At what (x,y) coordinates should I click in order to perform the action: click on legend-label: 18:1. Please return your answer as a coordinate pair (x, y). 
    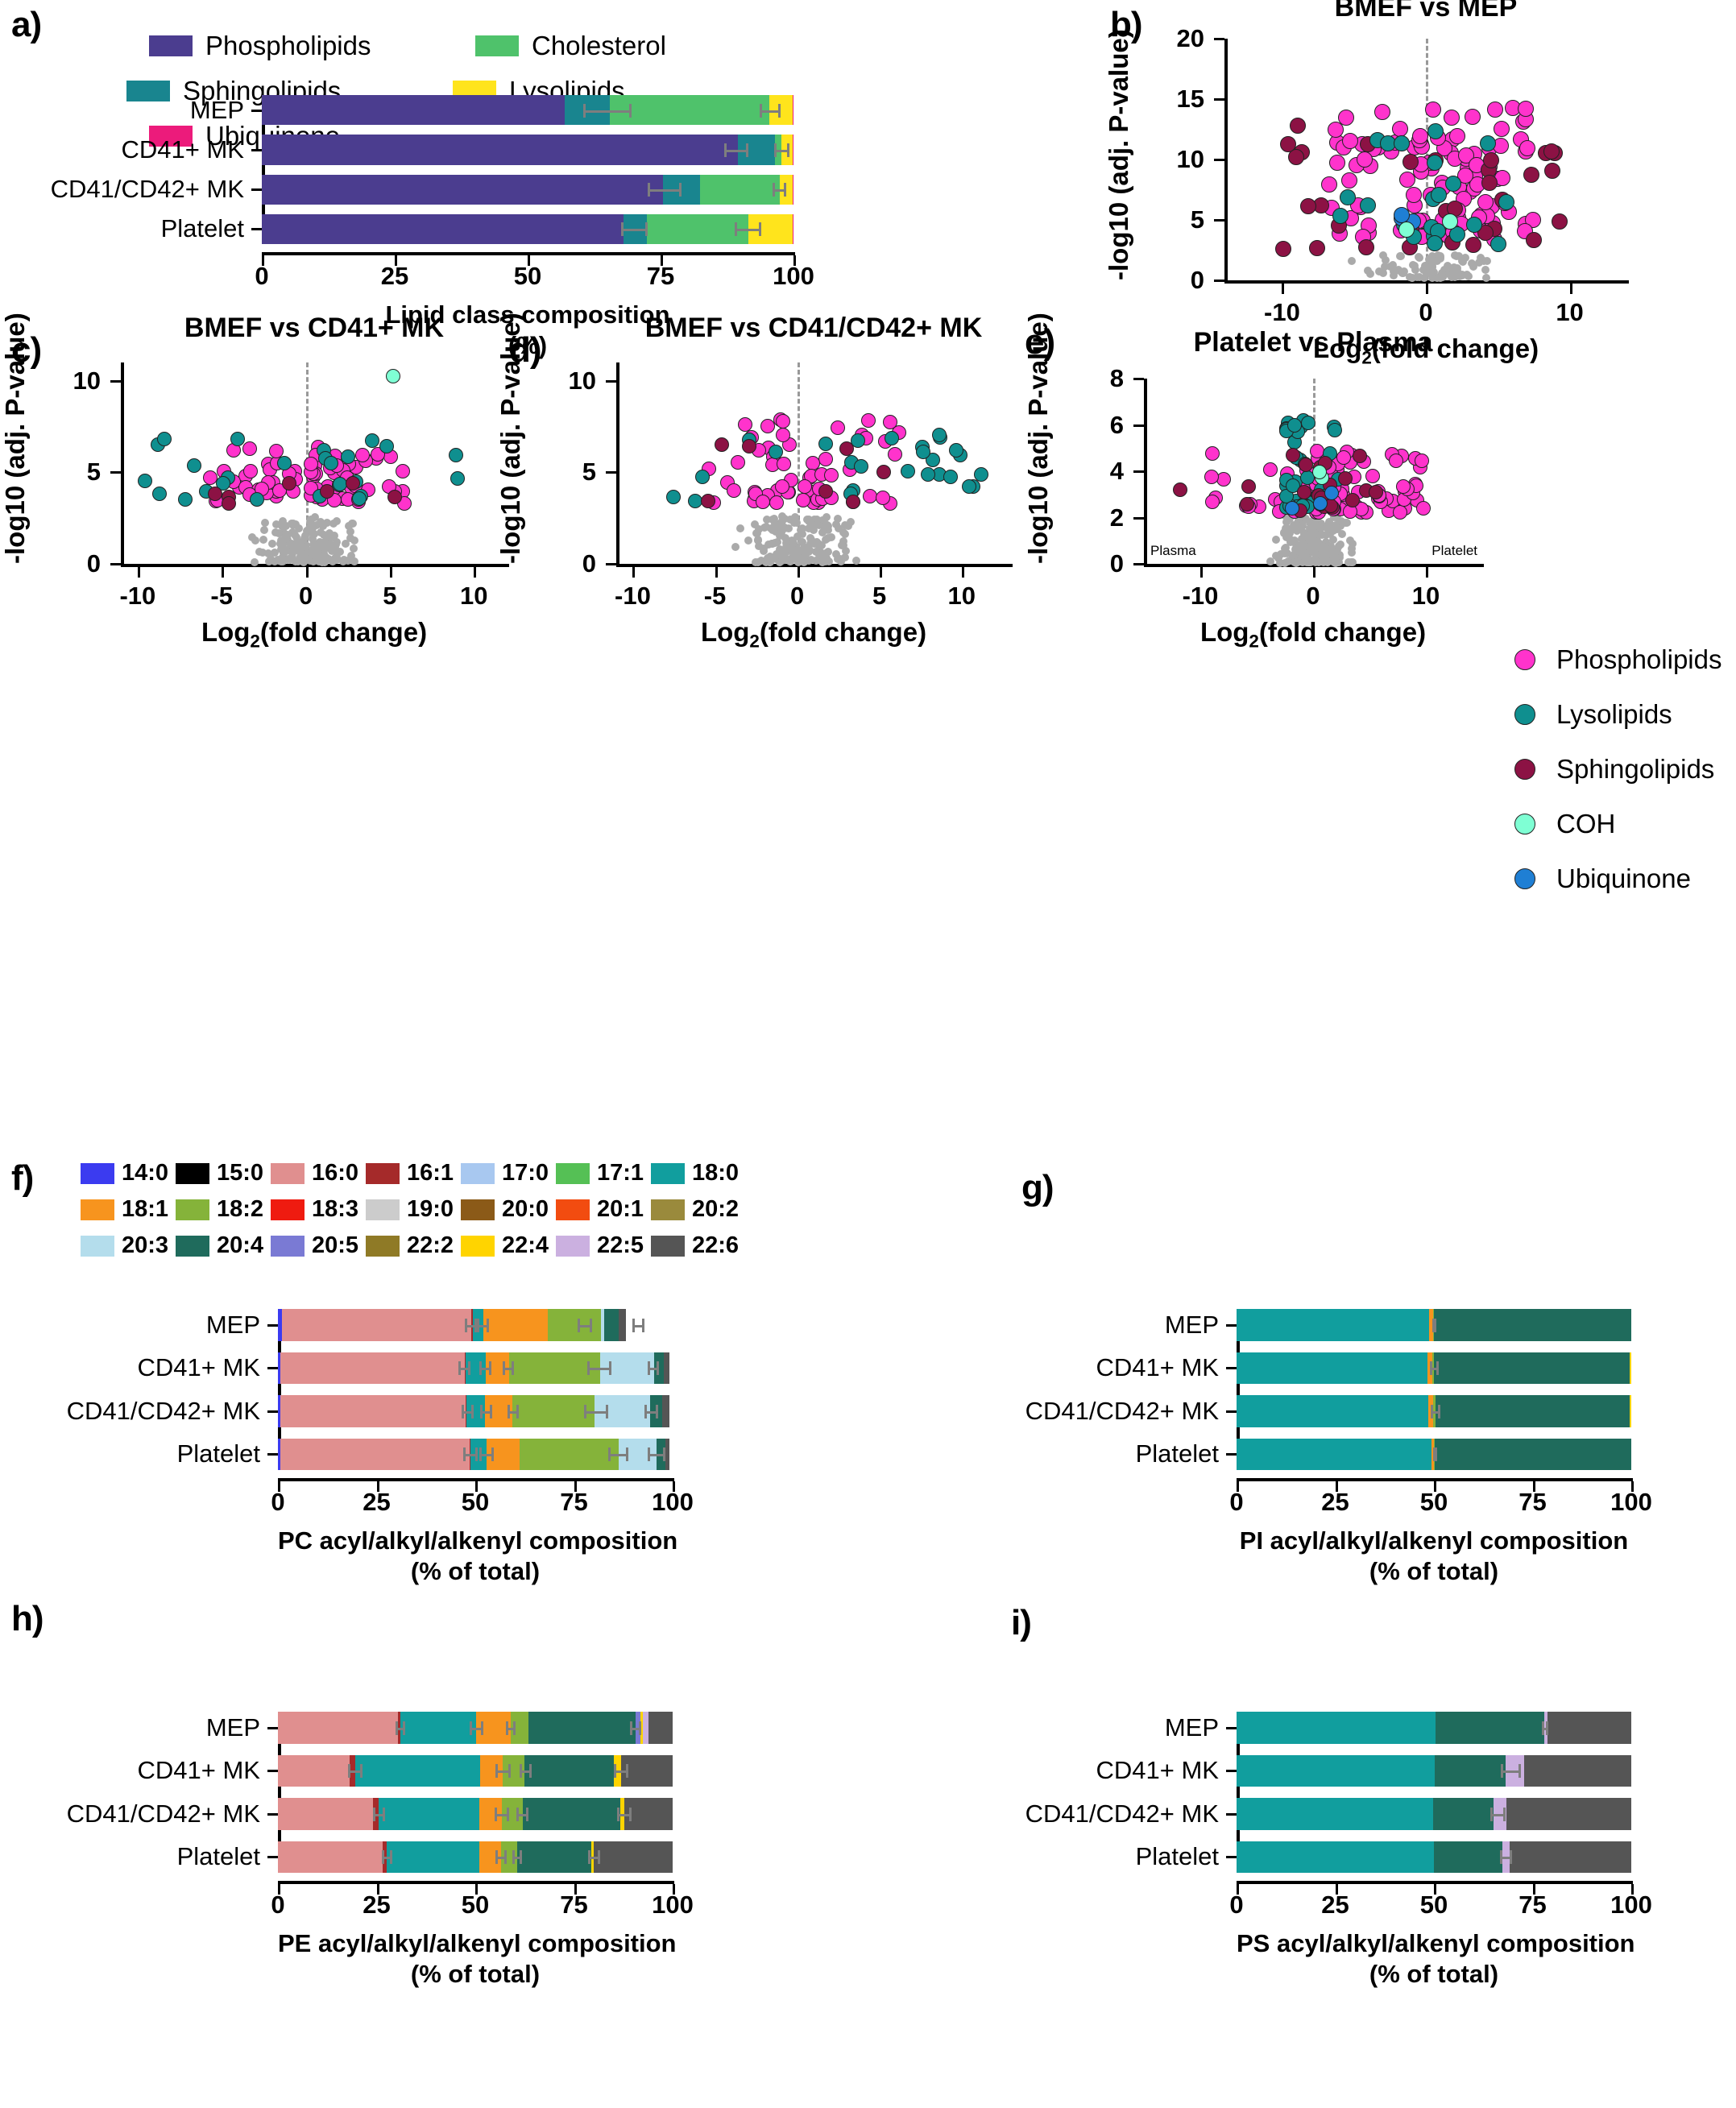
    Looking at the image, I should click on (145, 1209).